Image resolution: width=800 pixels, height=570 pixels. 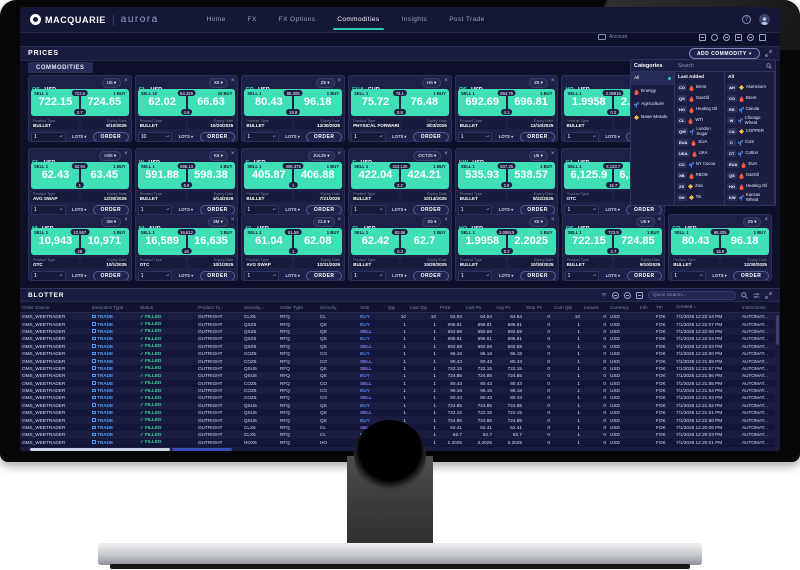 I want to click on expand-icon, so click(x=768, y=295).